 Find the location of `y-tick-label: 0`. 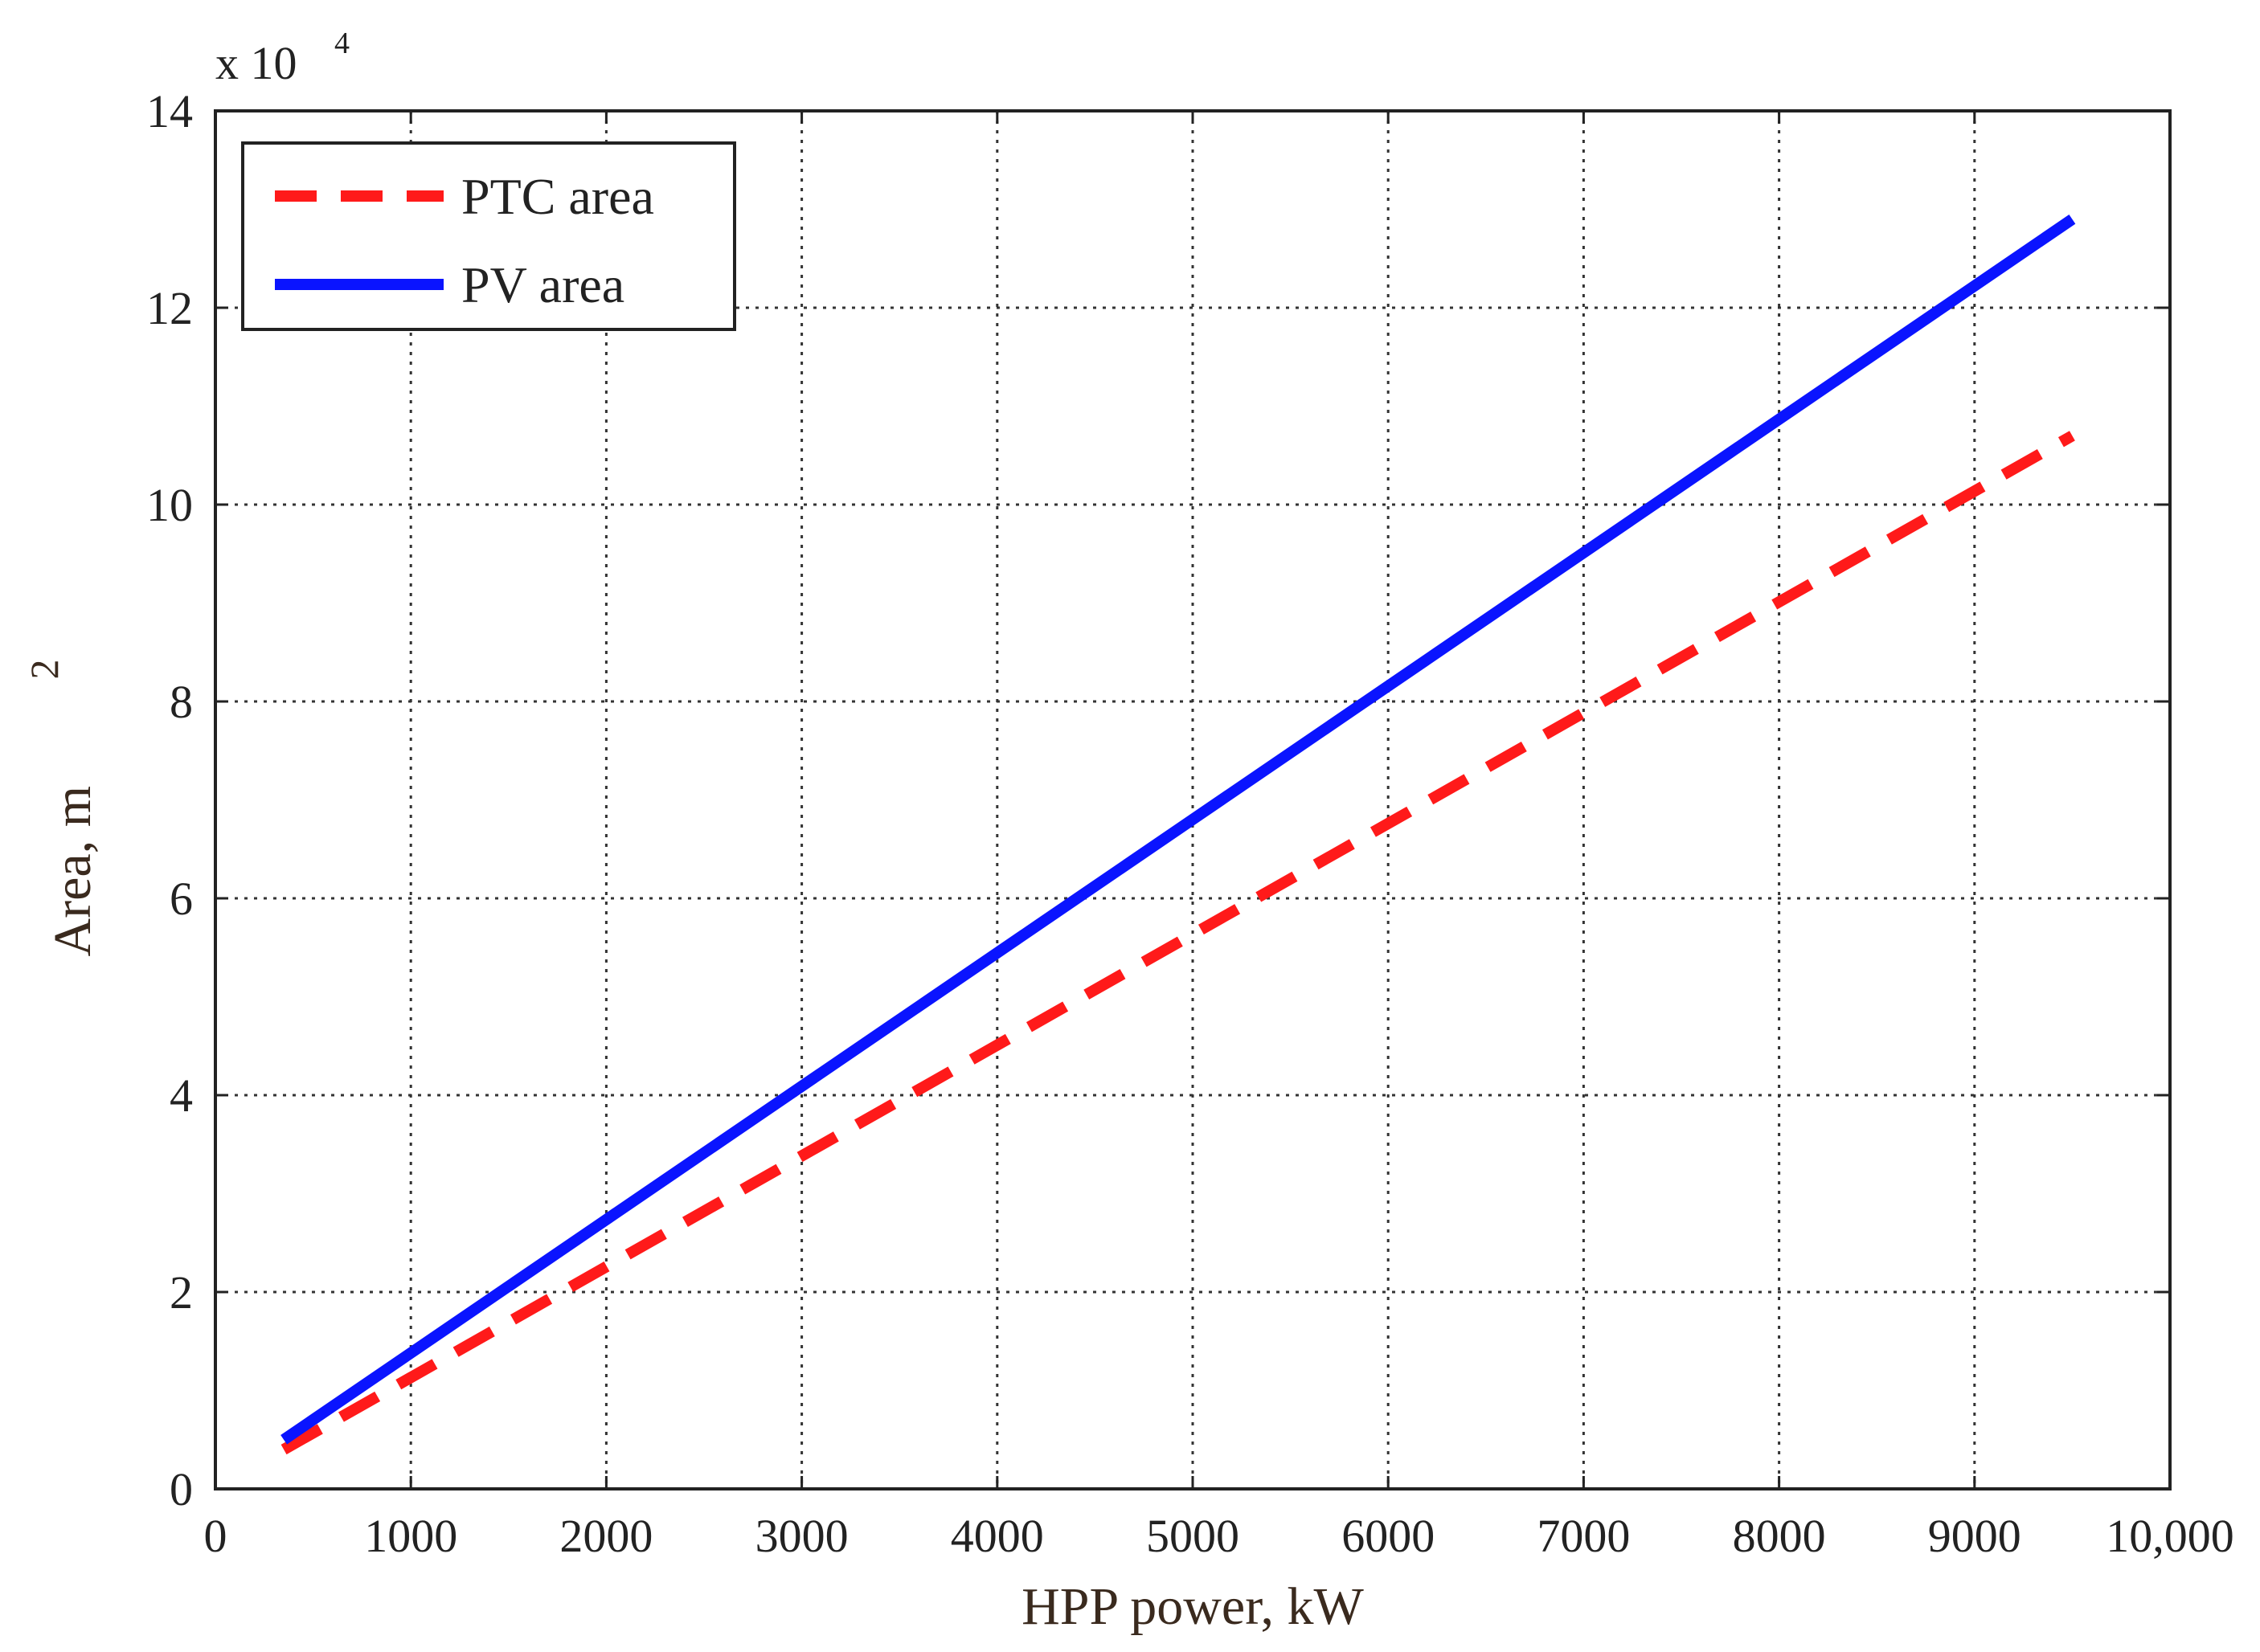

y-tick-label: 0 is located at coordinates (181, 1489).